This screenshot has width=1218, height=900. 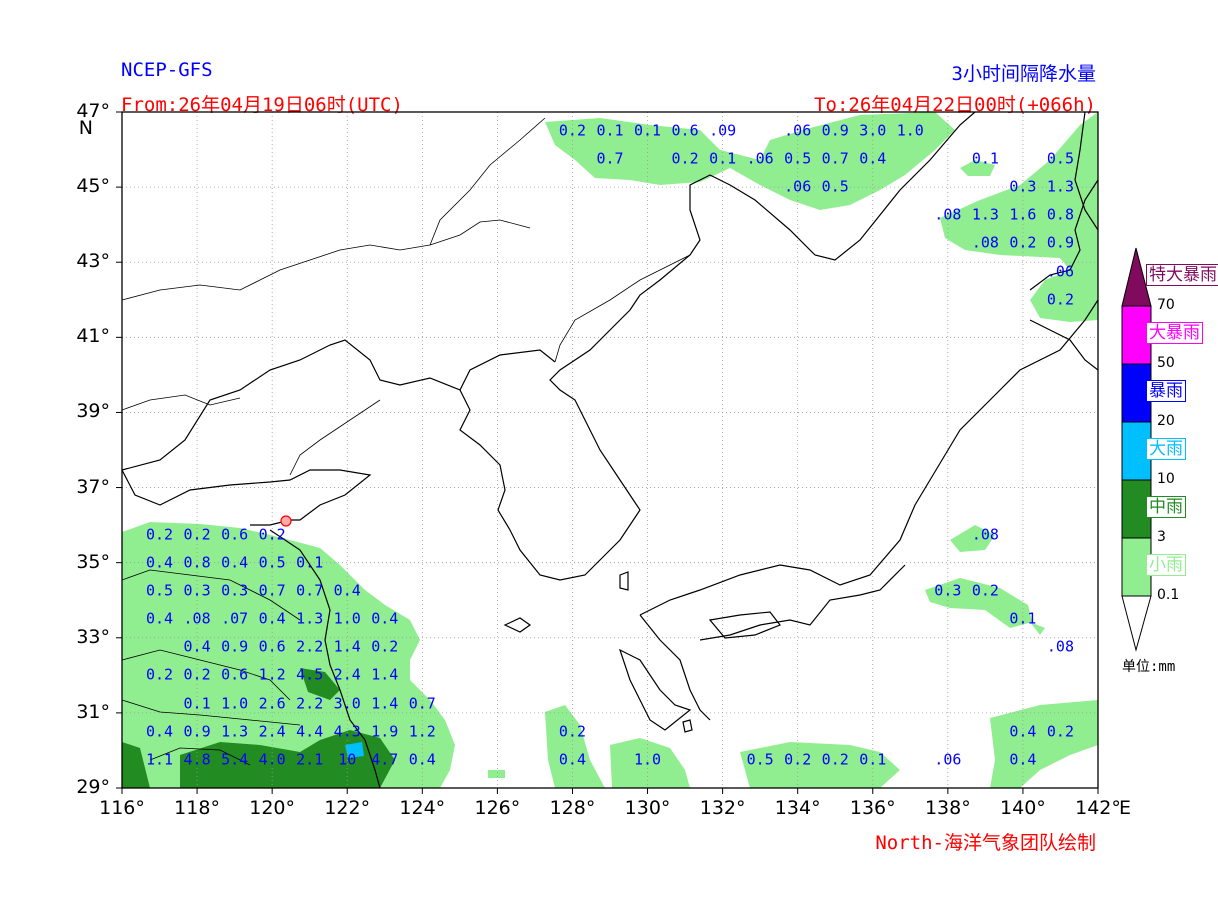 What do you see at coordinates (262, 105) in the screenshot?
I see `valid-from-label: From:26年04月19日06时(UTC)` at bounding box center [262, 105].